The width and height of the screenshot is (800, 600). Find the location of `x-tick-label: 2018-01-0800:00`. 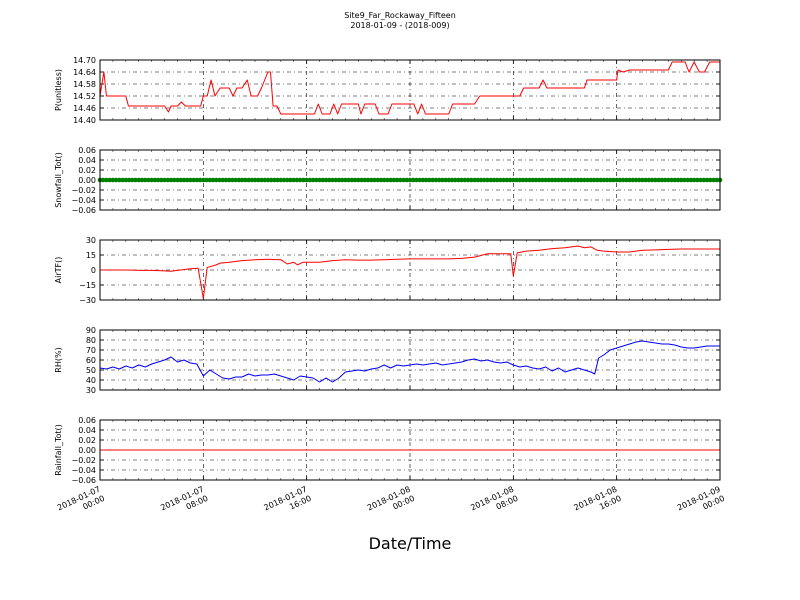

x-tick-label: 2018-01-0800:00 is located at coordinates (391, 503).